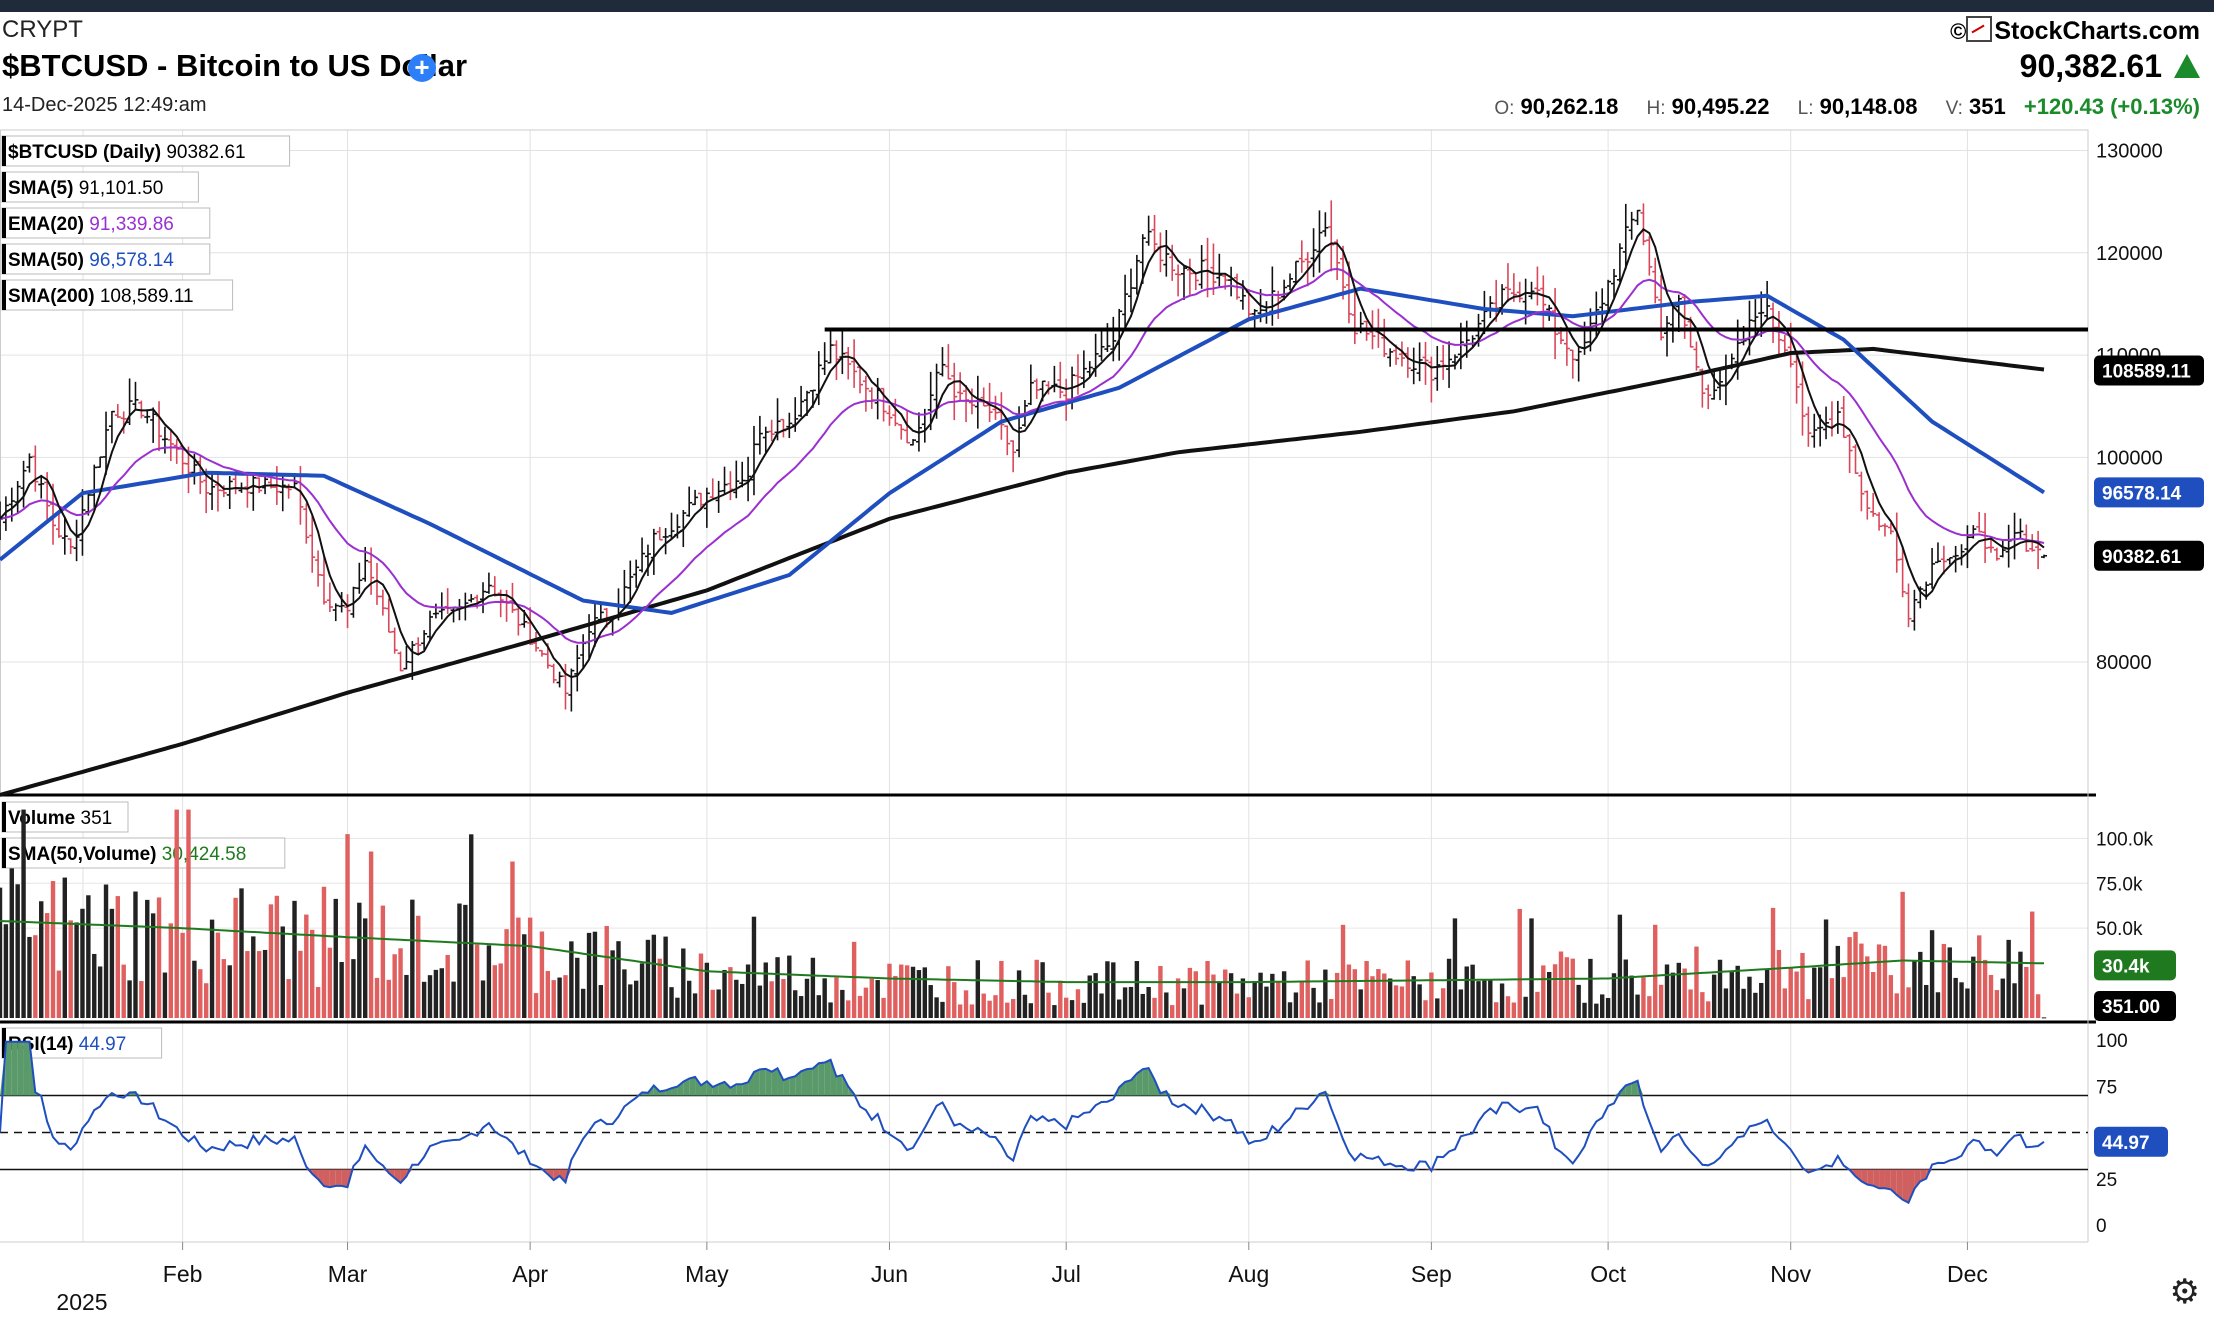 The width and height of the screenshot is (2214, 1322). What do you see at coordinates (54, 296) in the screenshot?
I see `legend-label: SMA(200)` at bounding box center [54, 296].